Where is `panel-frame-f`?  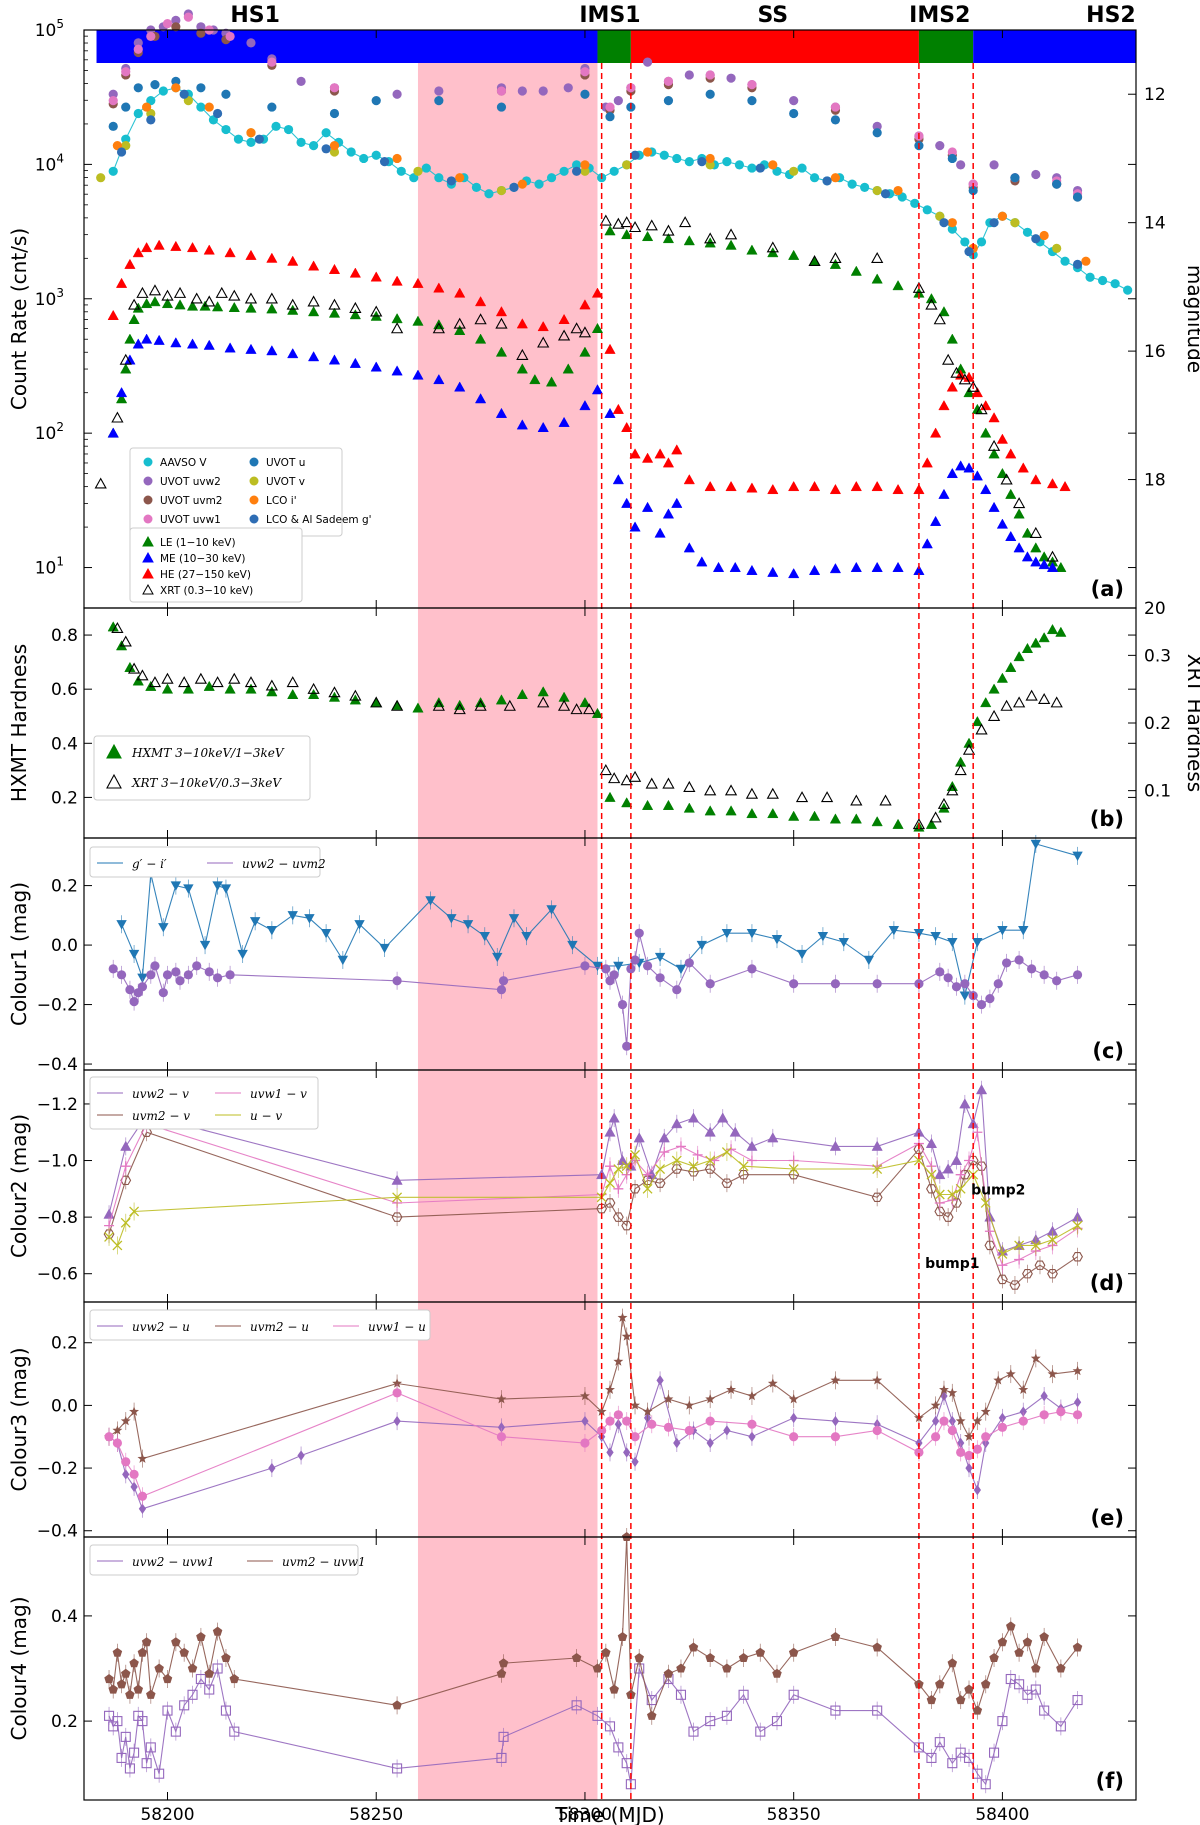 panel-frame-f is located at coordinates (610, 1668).